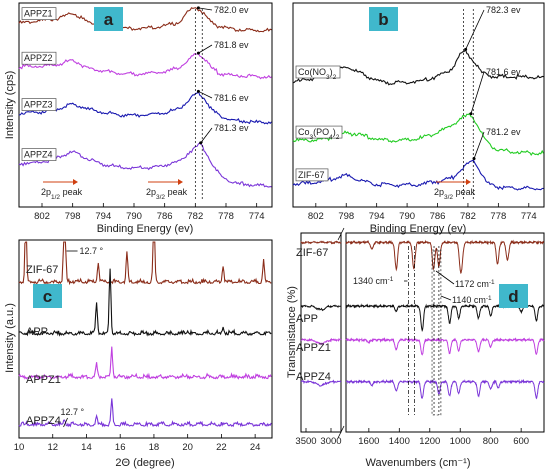  I want to click on series-label-2: ZIF-67, so click(311, 175).